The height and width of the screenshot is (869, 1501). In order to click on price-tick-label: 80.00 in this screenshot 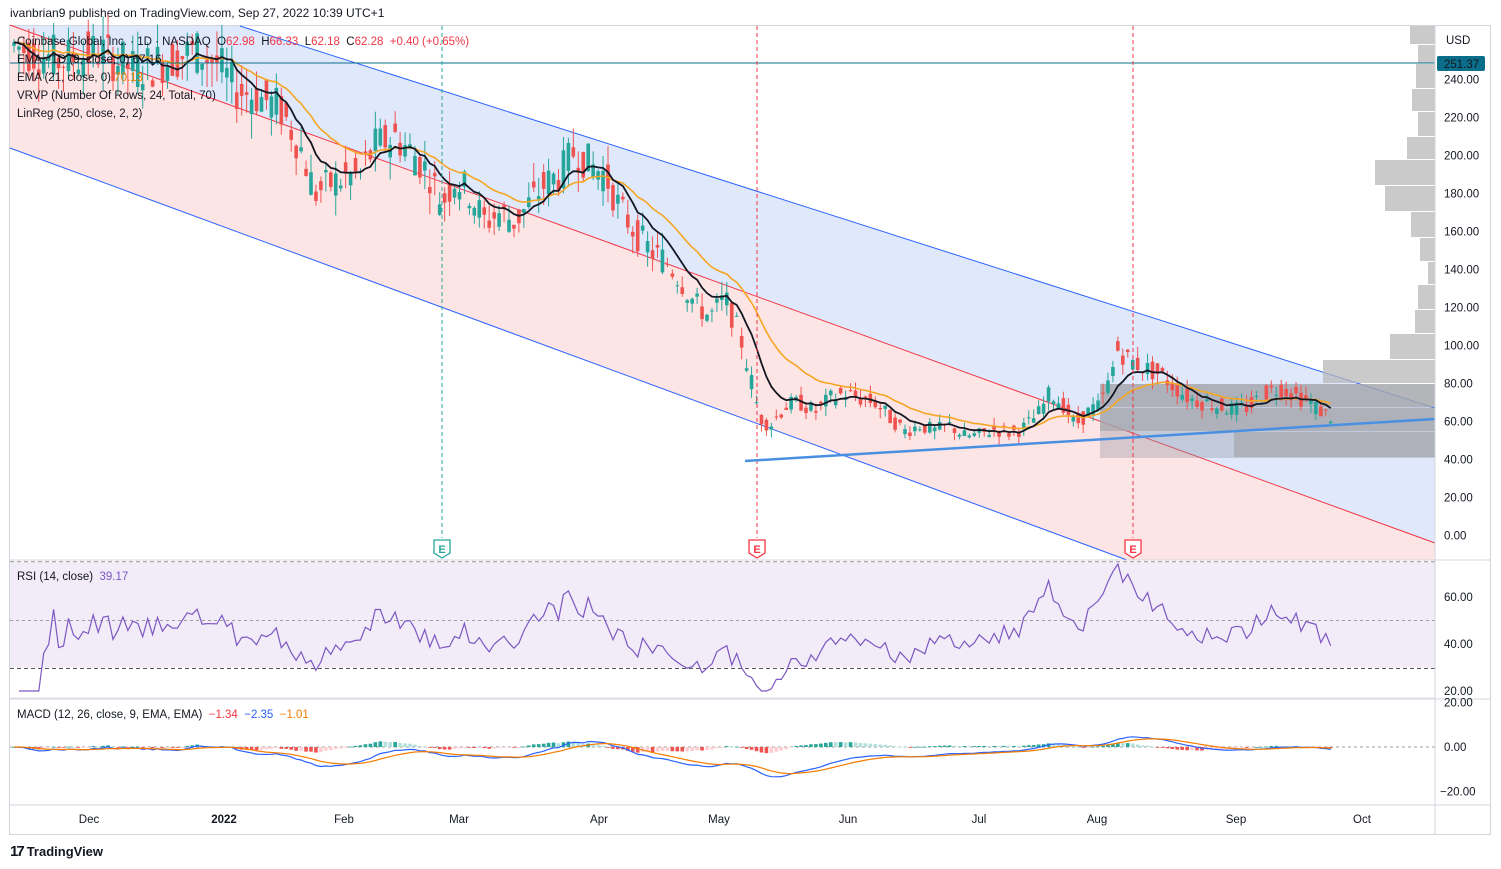, I will do `click(1458, 385)`.